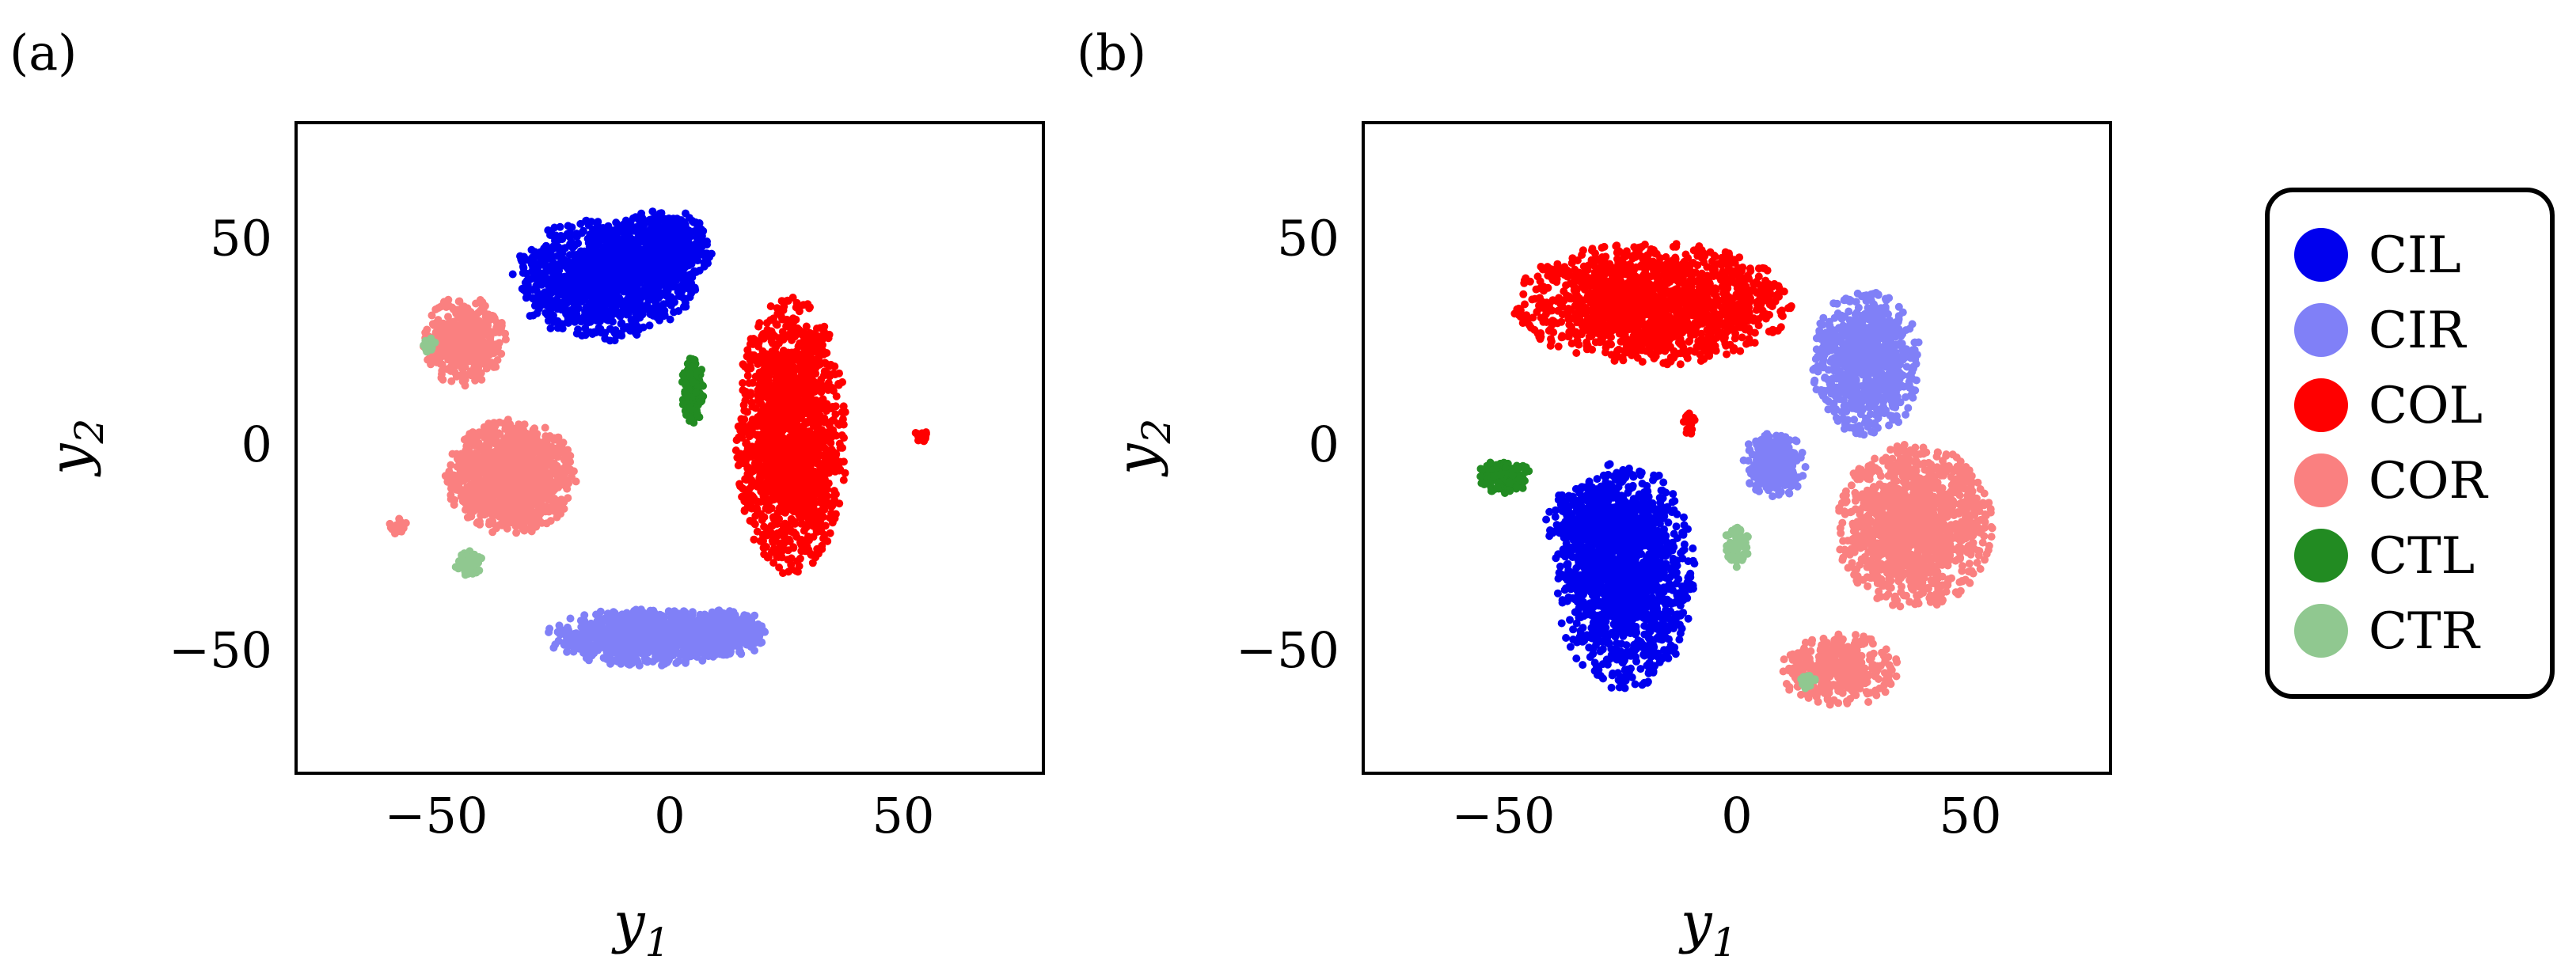 The height and width of the screenshot is (979, 2576). I want to click on panel-a-label: (a), so click(43, 53).